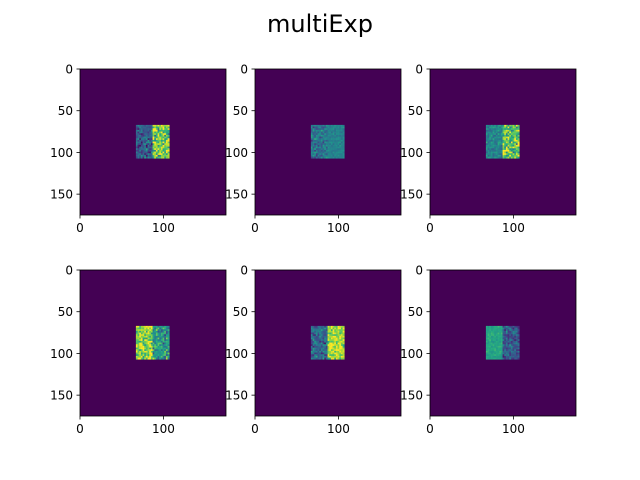  I want to click on subplot-3: 0 100 0 50 100 150, so click(488, 149).